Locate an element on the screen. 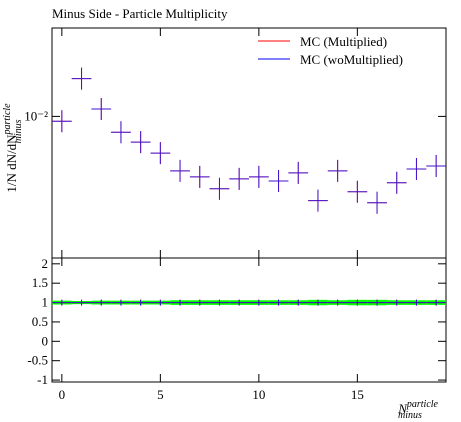  y-label-sup: particle is located at coordinates (7, 119).